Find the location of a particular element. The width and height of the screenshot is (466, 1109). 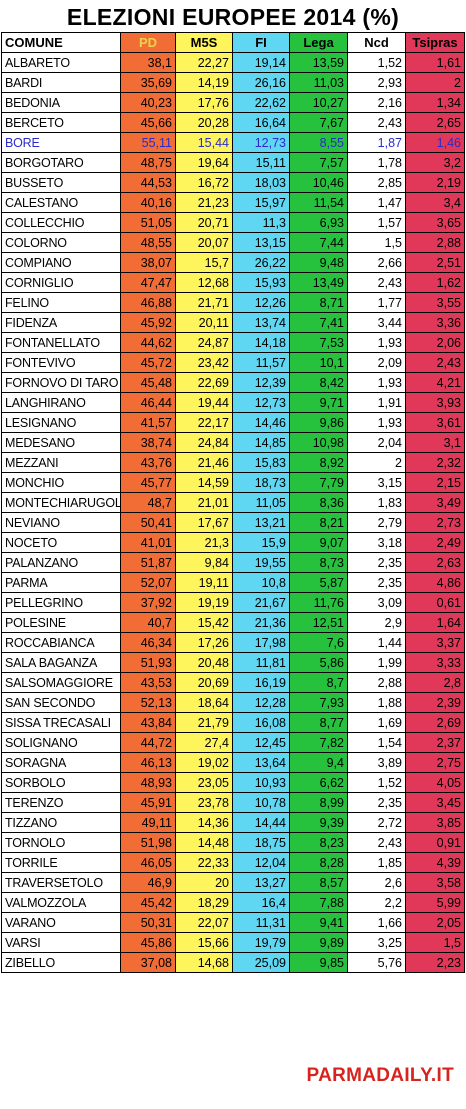

pd-cell: 51,87 is located at coordinates (148, 562).